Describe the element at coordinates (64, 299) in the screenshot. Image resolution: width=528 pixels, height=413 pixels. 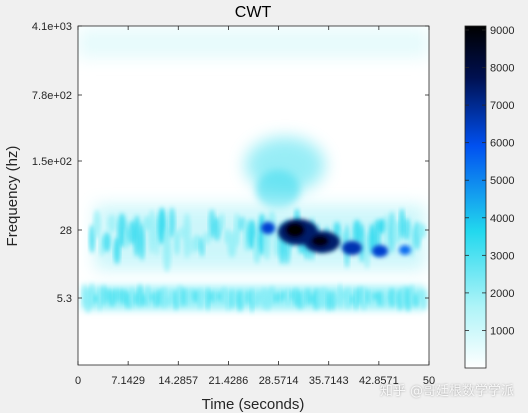
I see `y-tick-label: 5.3` at that location.